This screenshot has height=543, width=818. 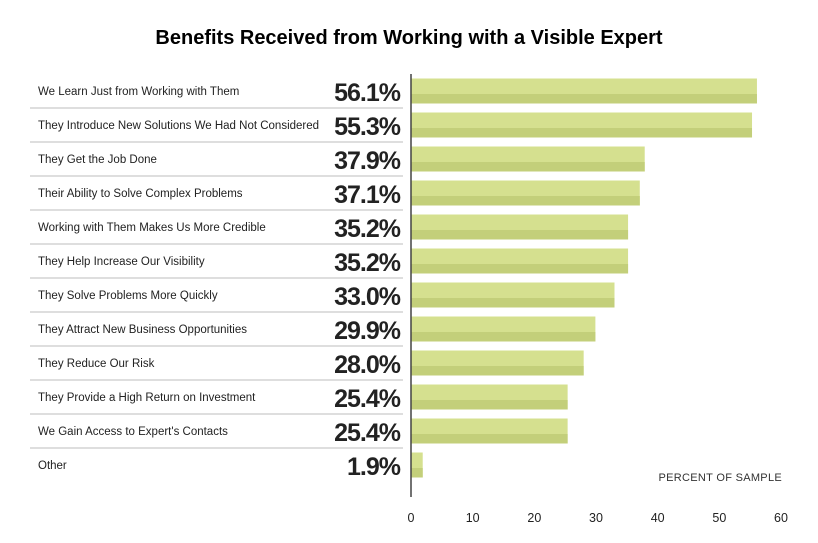 I want to click on category-label: Other, so click(x=52, y=466).